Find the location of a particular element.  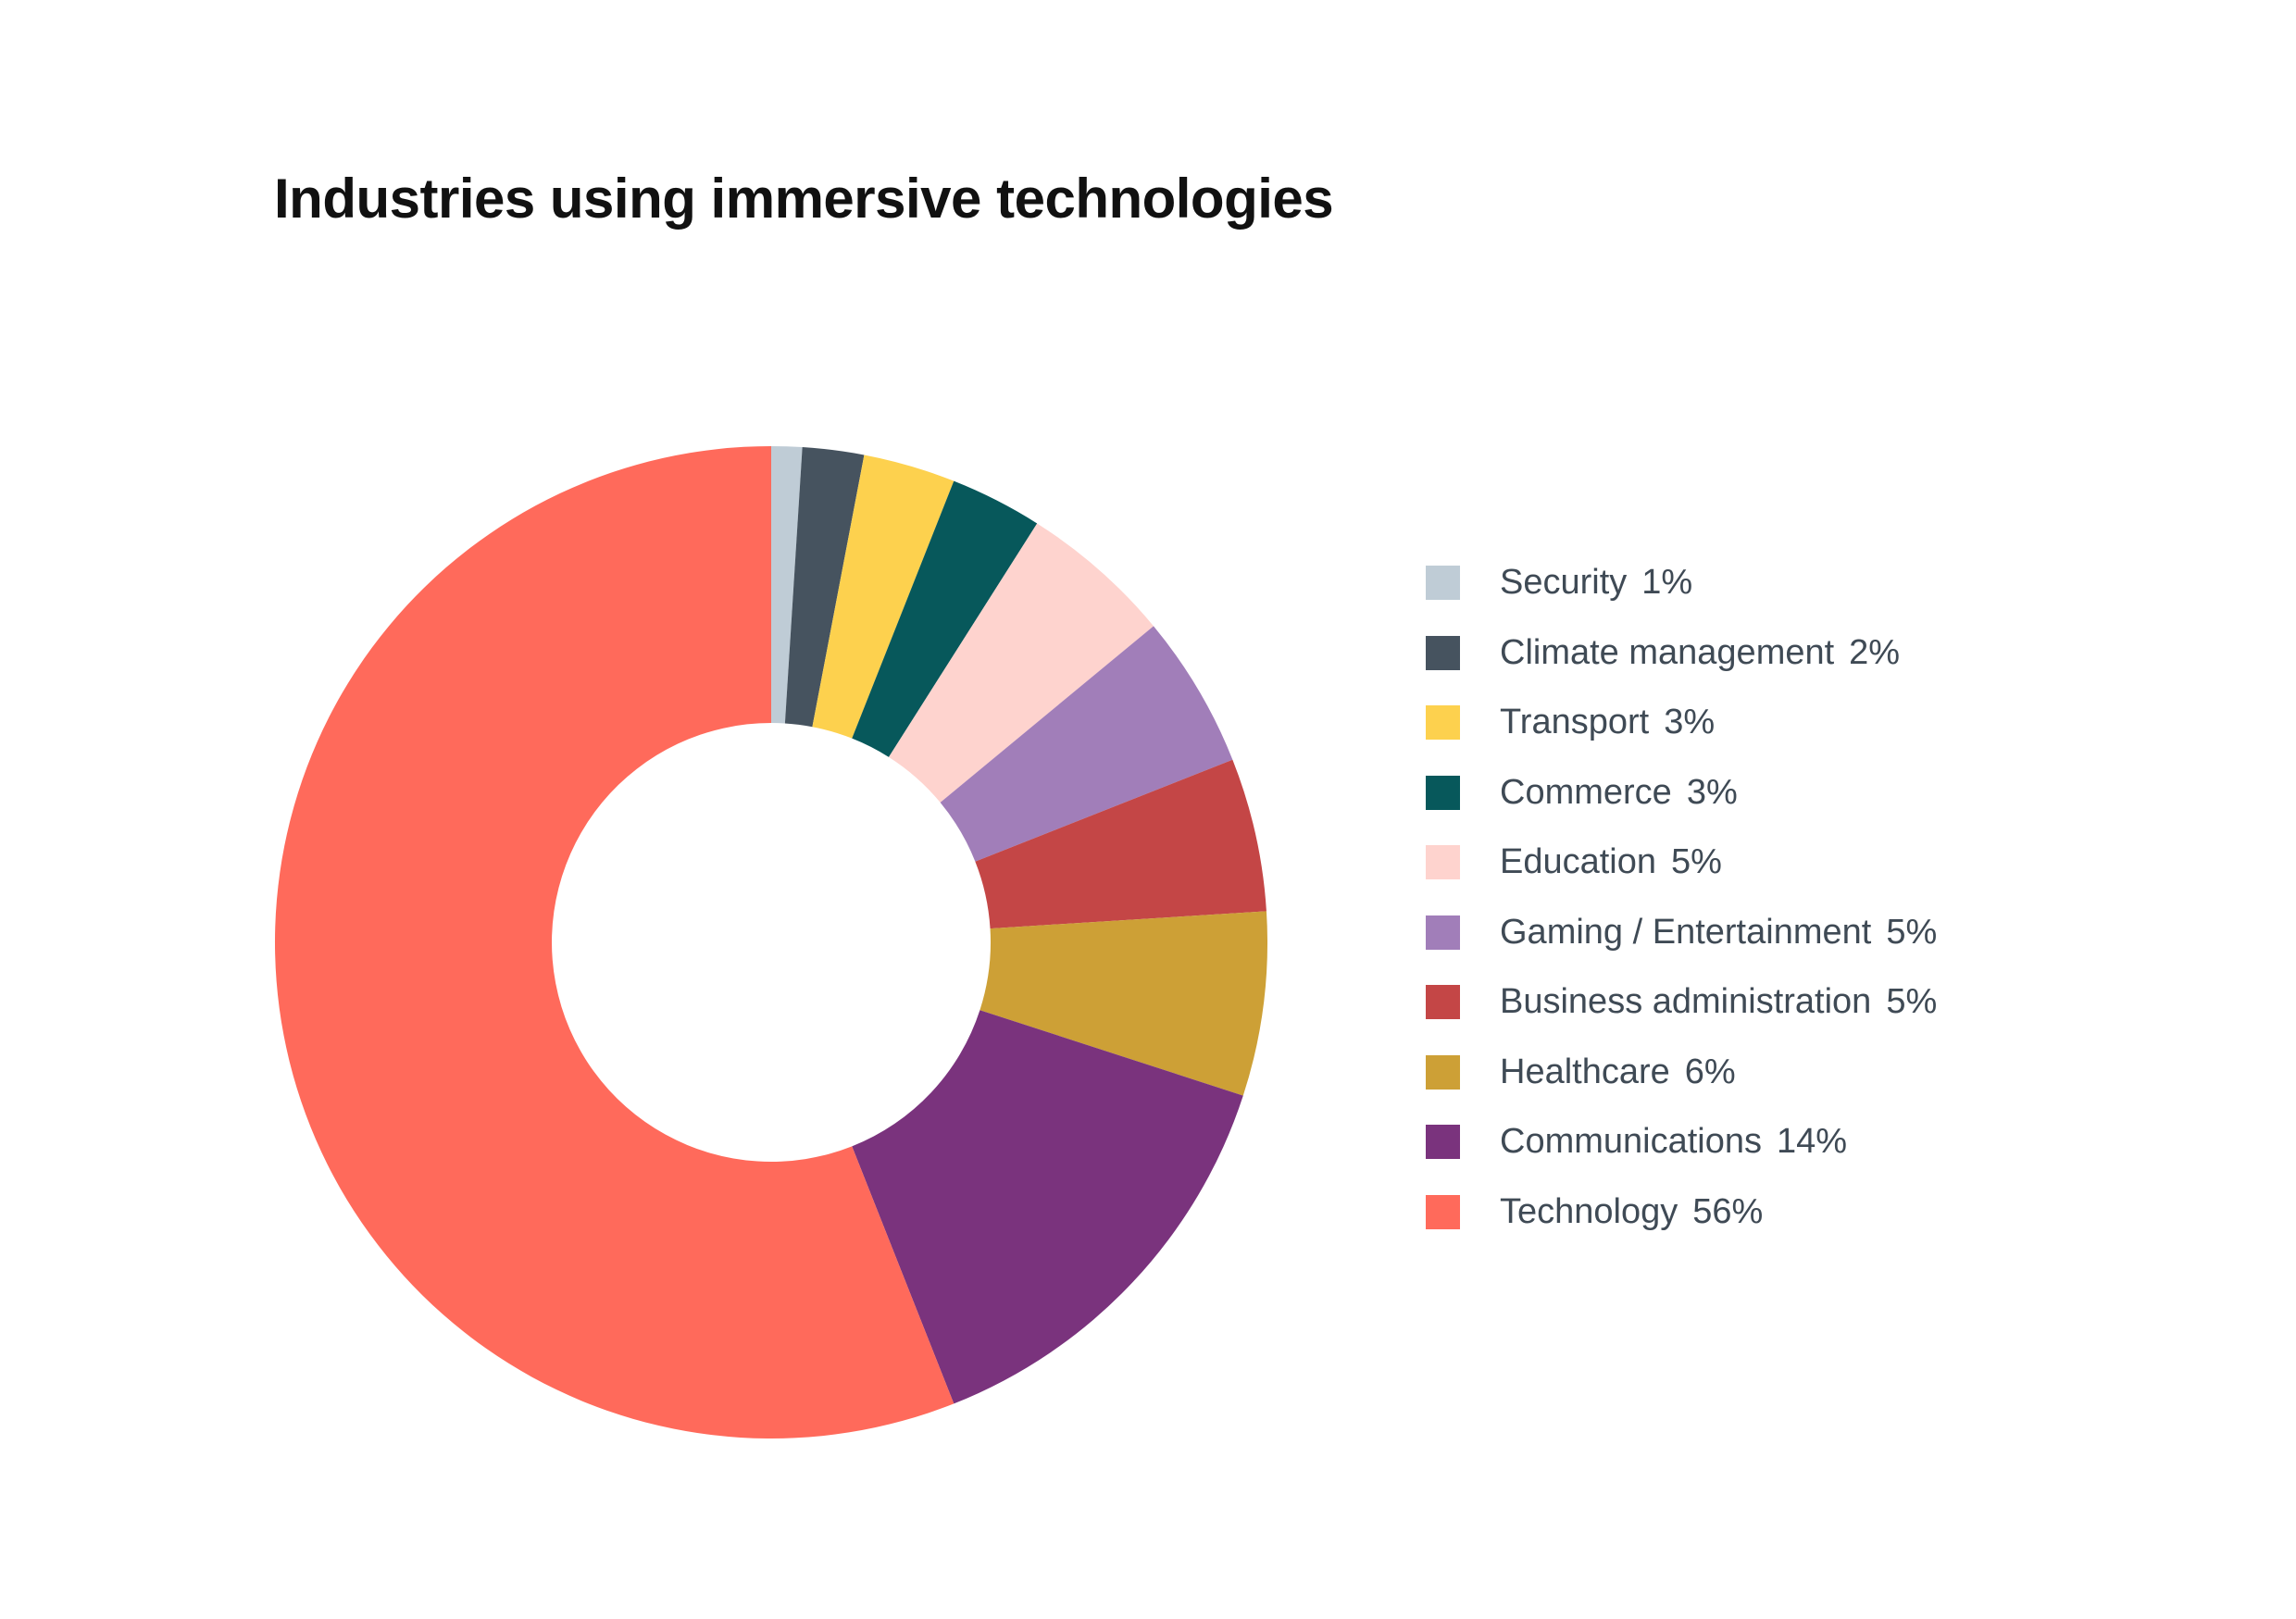

donut-slice-education is located at coordinates (1021, 663).